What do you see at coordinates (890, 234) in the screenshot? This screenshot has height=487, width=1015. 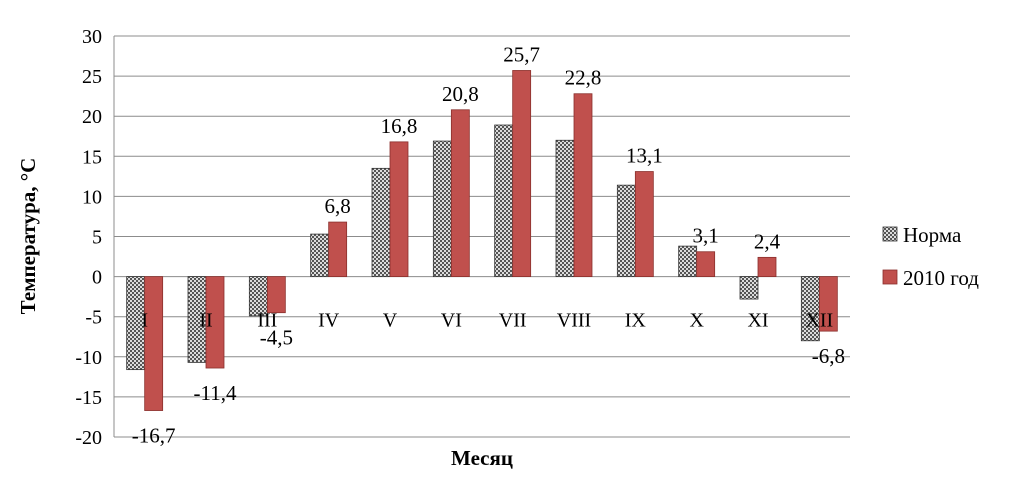 I see `legend-swatch-norma` at bounding box center [890, 234].